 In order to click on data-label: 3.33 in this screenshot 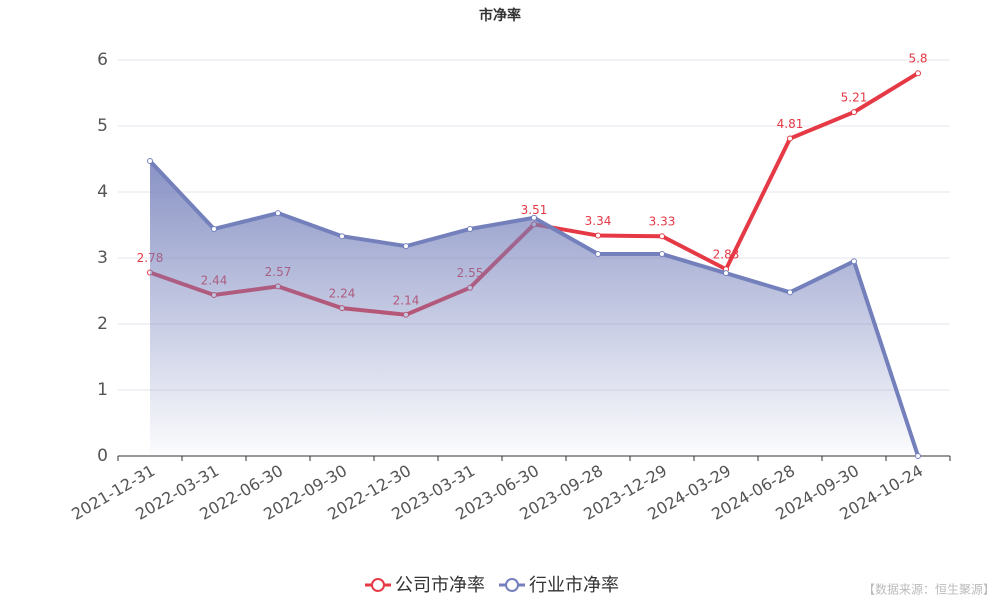, I will do `click(662, 222)`.